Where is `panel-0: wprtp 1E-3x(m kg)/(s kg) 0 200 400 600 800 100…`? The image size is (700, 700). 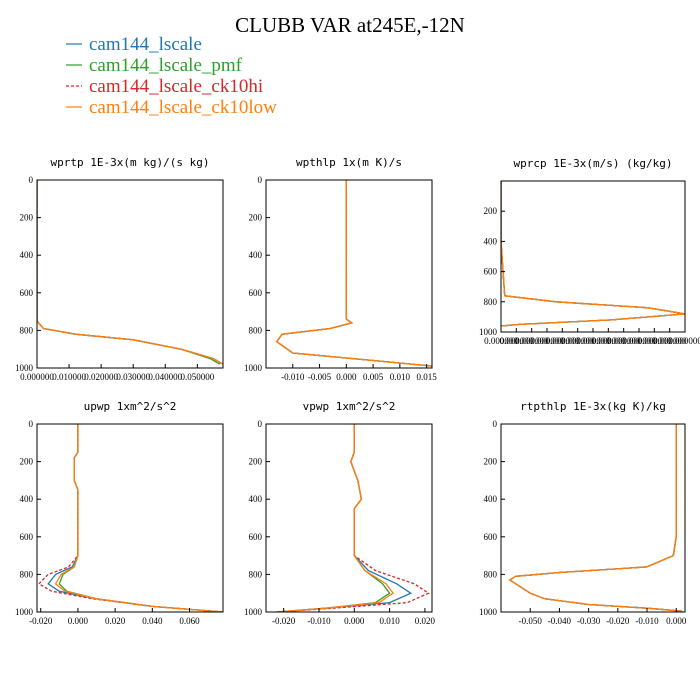
panel-0: wprtp 1E-3x(m kg)/(s kg) 0 200 400 600 800 100… is located at coordinates (119, 269).